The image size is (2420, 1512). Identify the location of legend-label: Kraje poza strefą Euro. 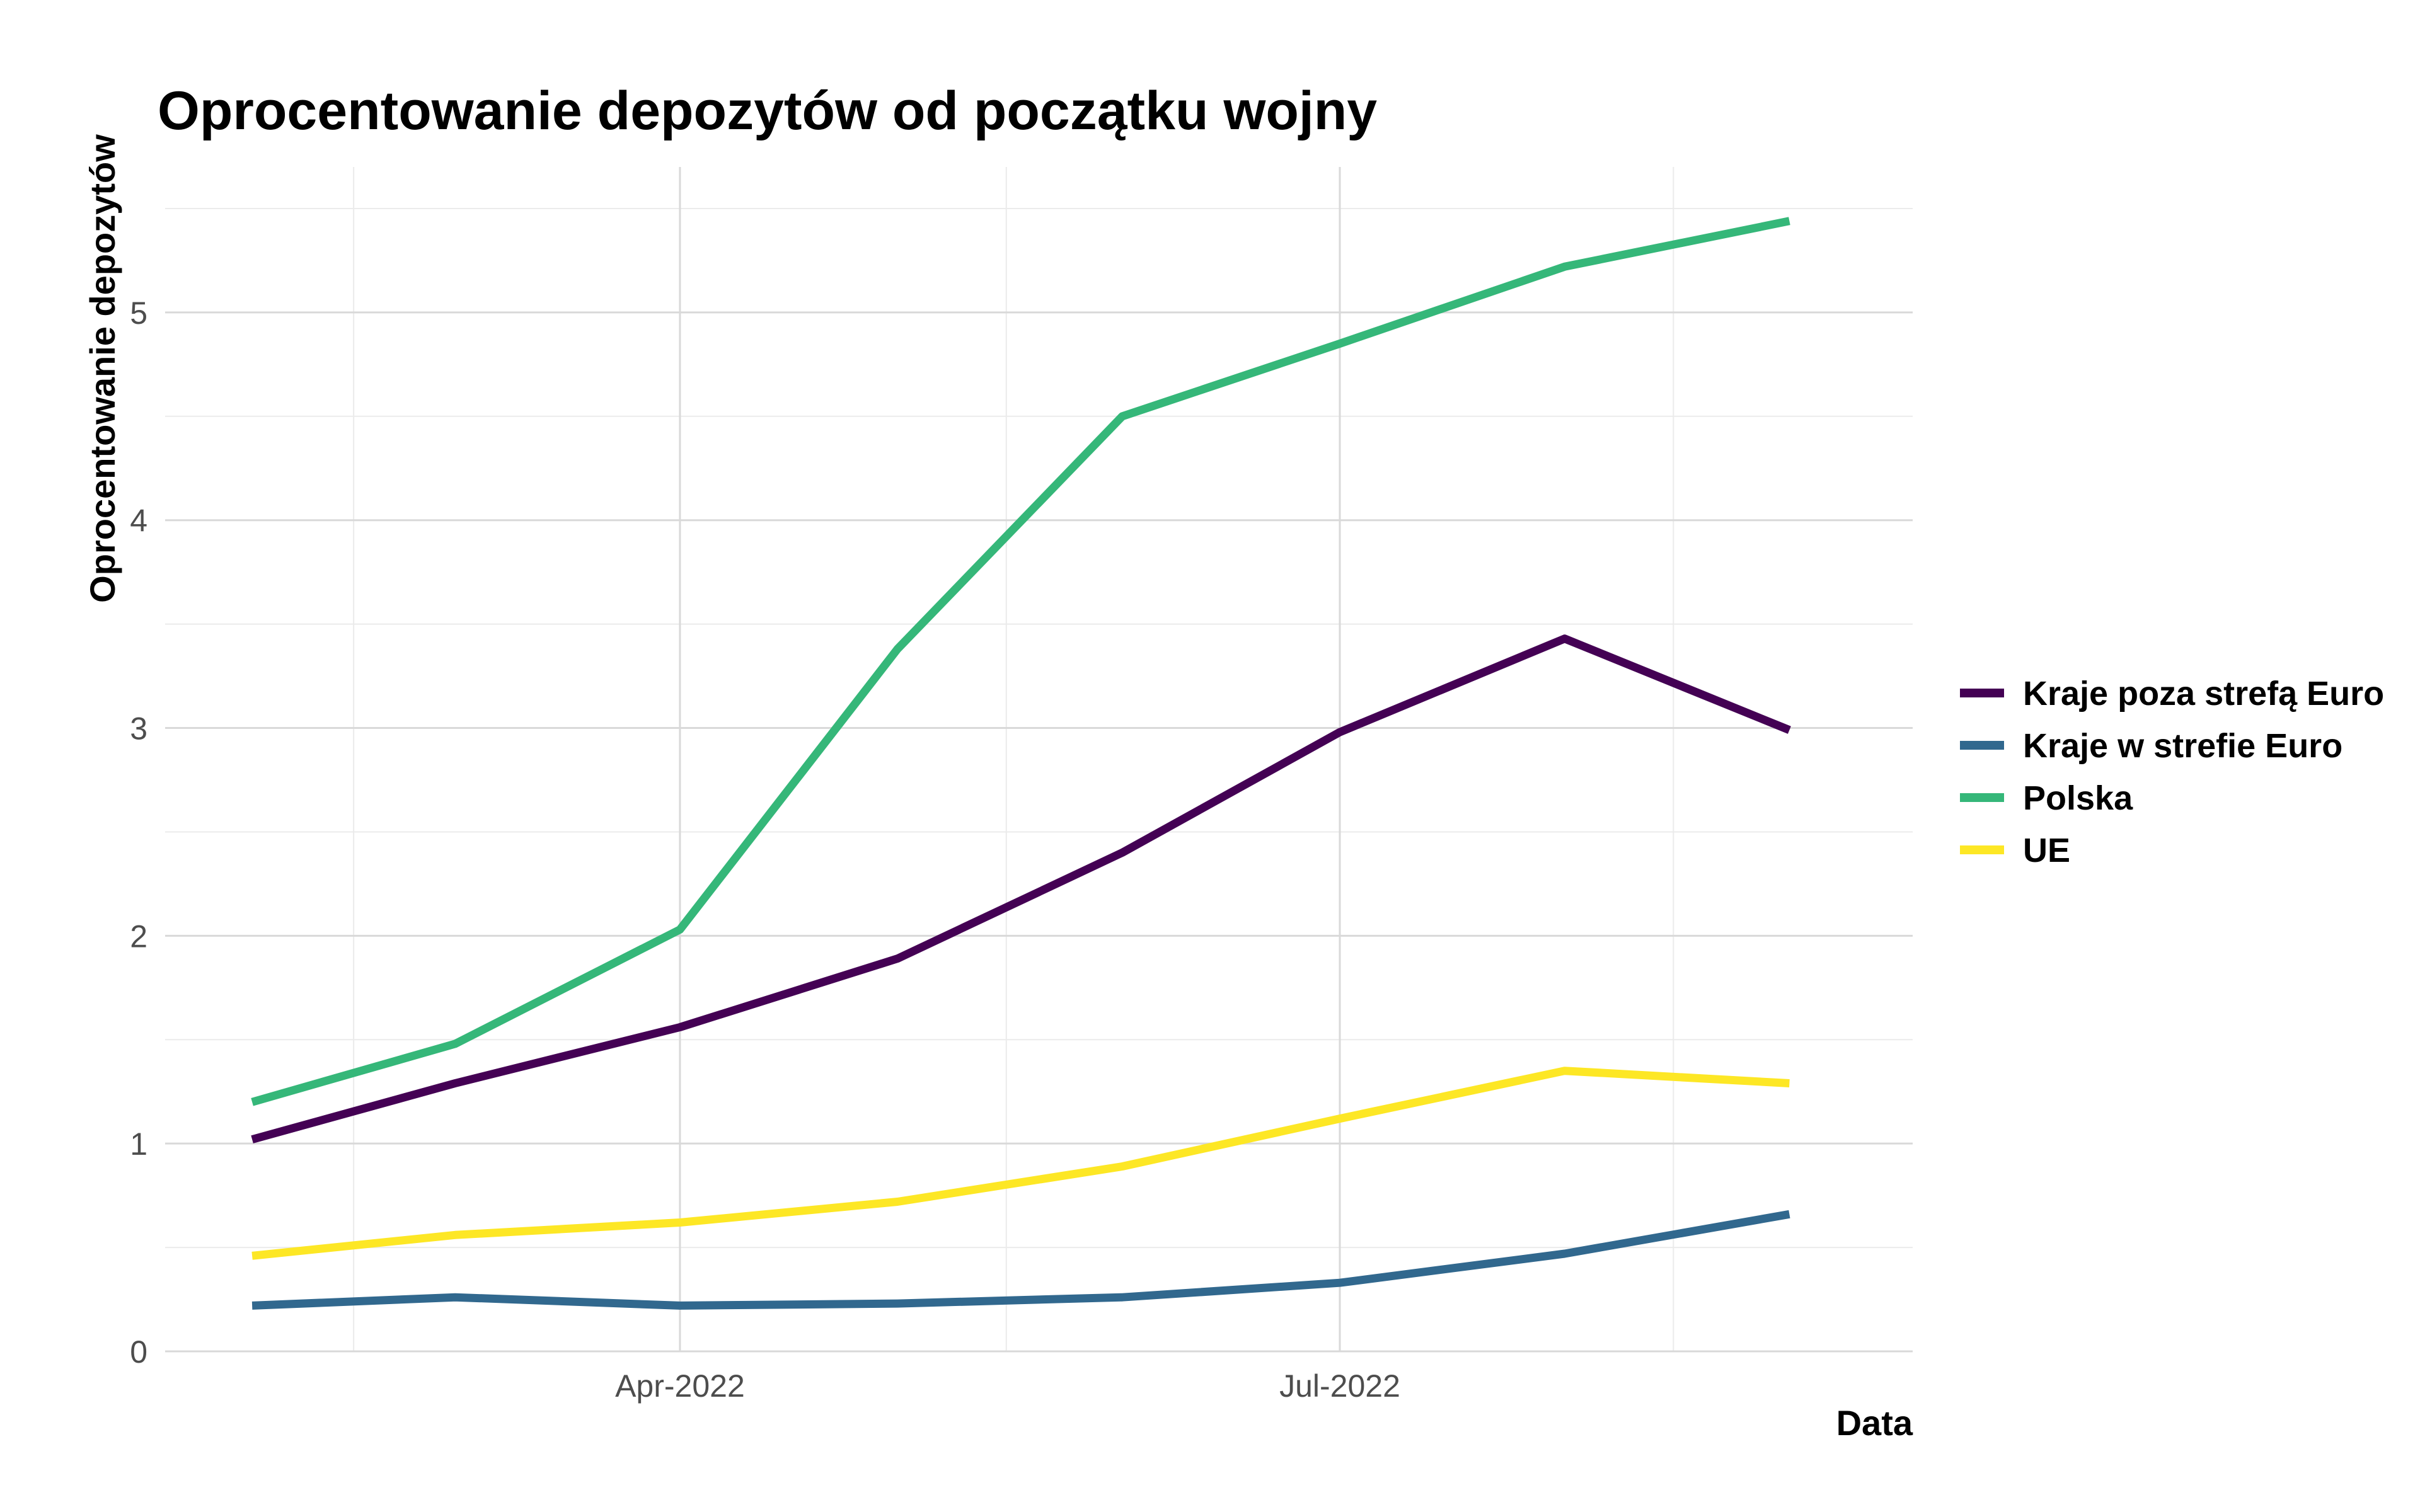
(2204, 694).